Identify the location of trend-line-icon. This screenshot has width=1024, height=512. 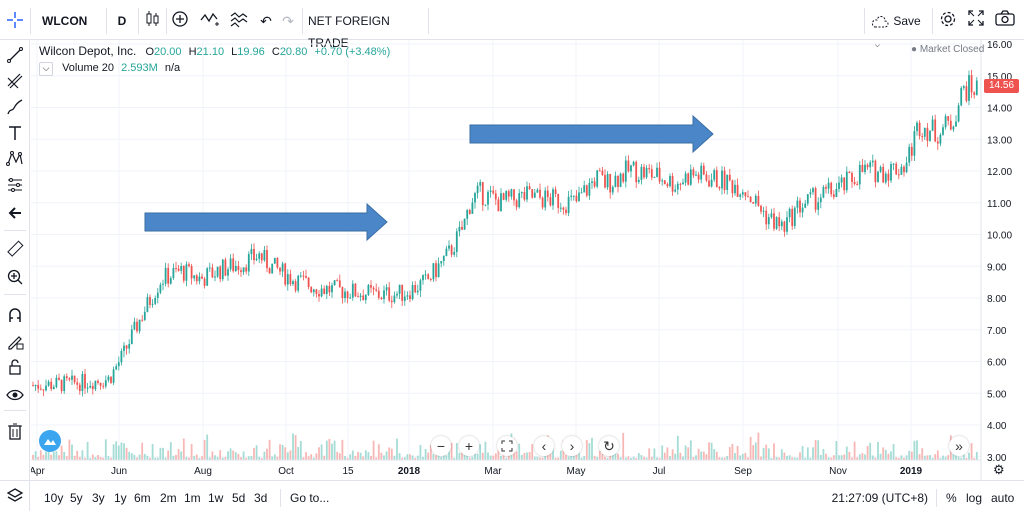
(15, 55).